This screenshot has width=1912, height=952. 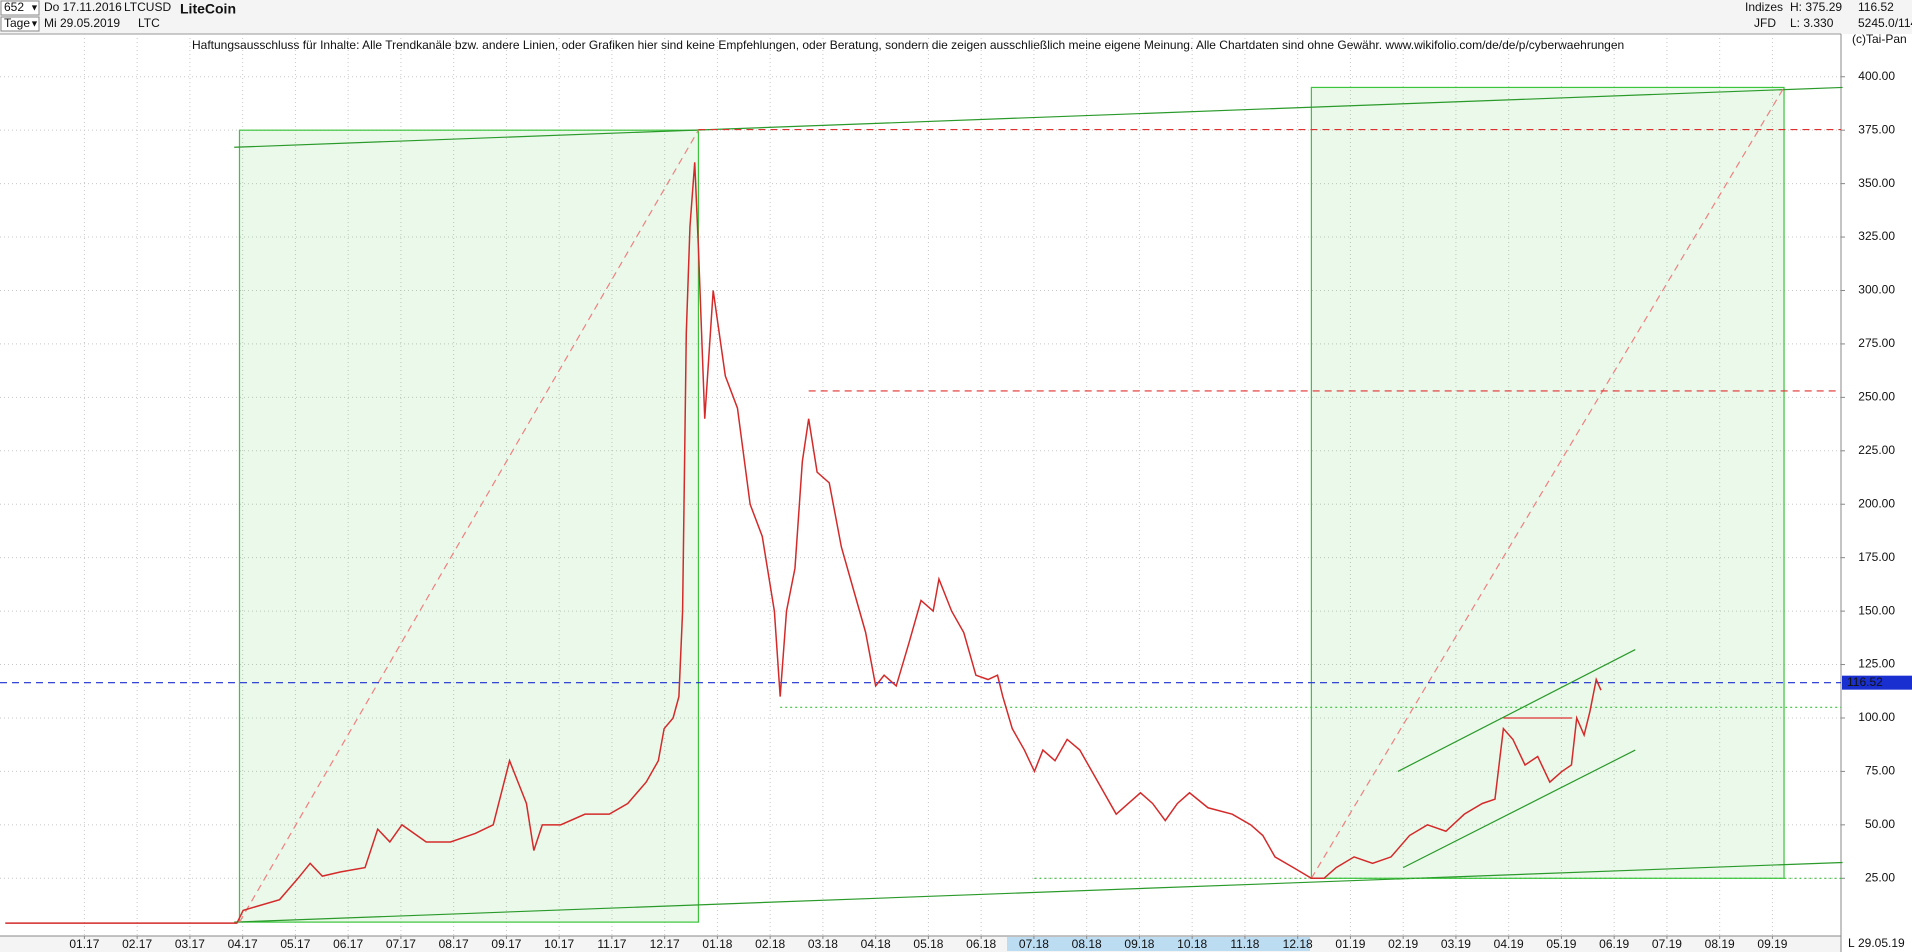 I want to click on y-tick-label: 150.00, so click(x=1876, y=610).